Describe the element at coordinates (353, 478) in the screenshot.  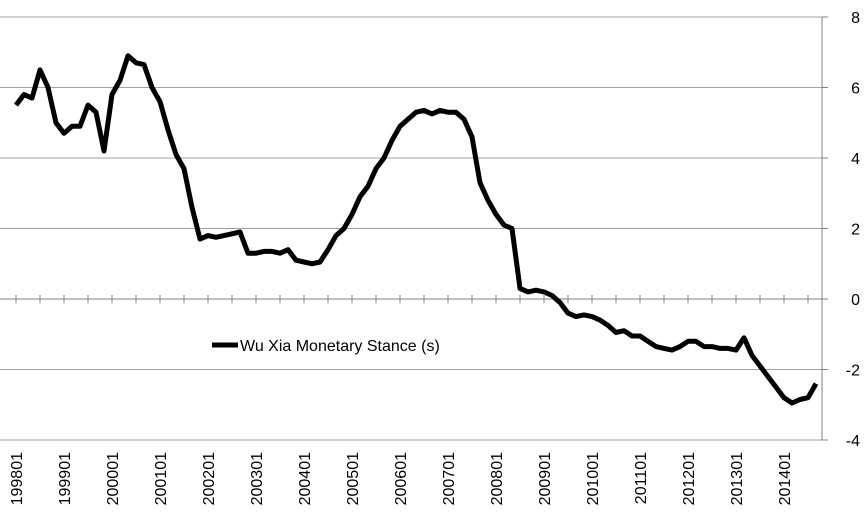
I see `x-tick-label: 200501` at that location.